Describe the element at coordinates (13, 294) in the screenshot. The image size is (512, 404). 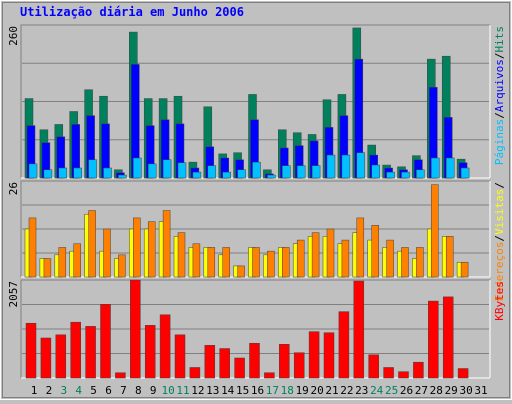
I see `y-tick-label: 2057` at that location.